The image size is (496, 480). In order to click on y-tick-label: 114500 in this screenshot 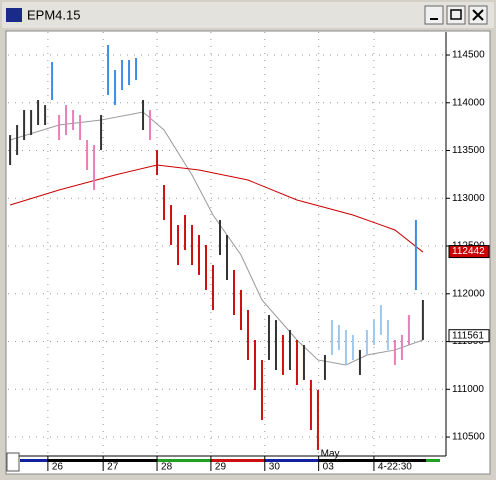, I will do `click(468, 55)`.